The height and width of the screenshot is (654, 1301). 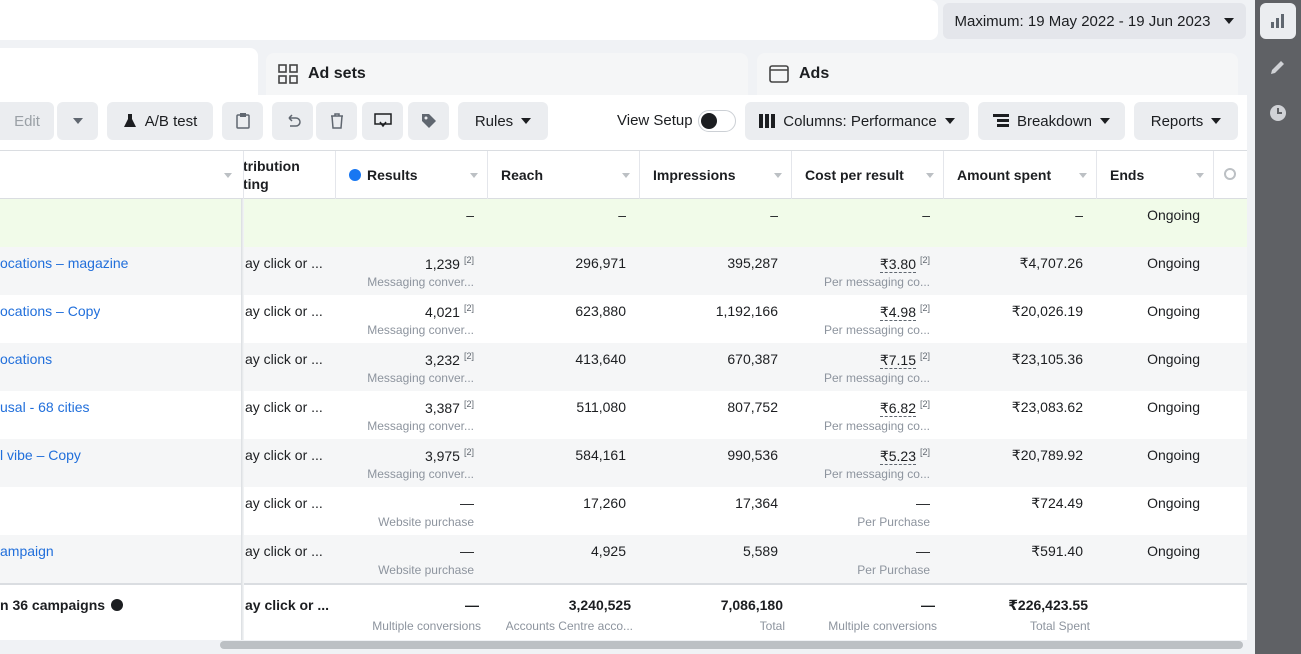 I want to click on cost-cell: ₹5.23 [2], so click(x=904, y=456).